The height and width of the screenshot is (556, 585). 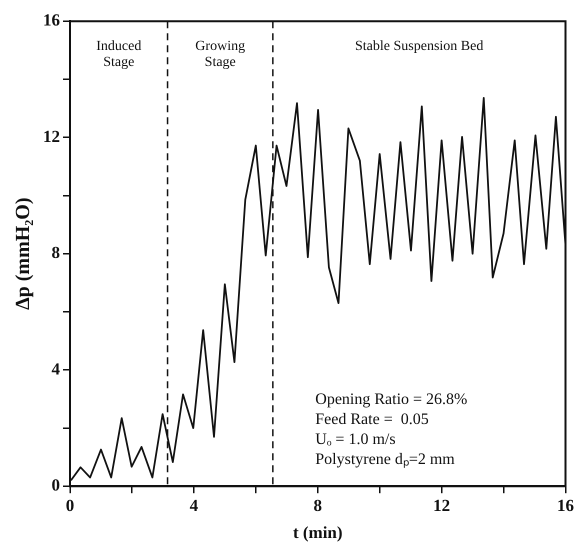 What do you see at coordinates (56, 252) in the screenshot?
I see `y-tick-label: 8` at bounding box center [56, 252].